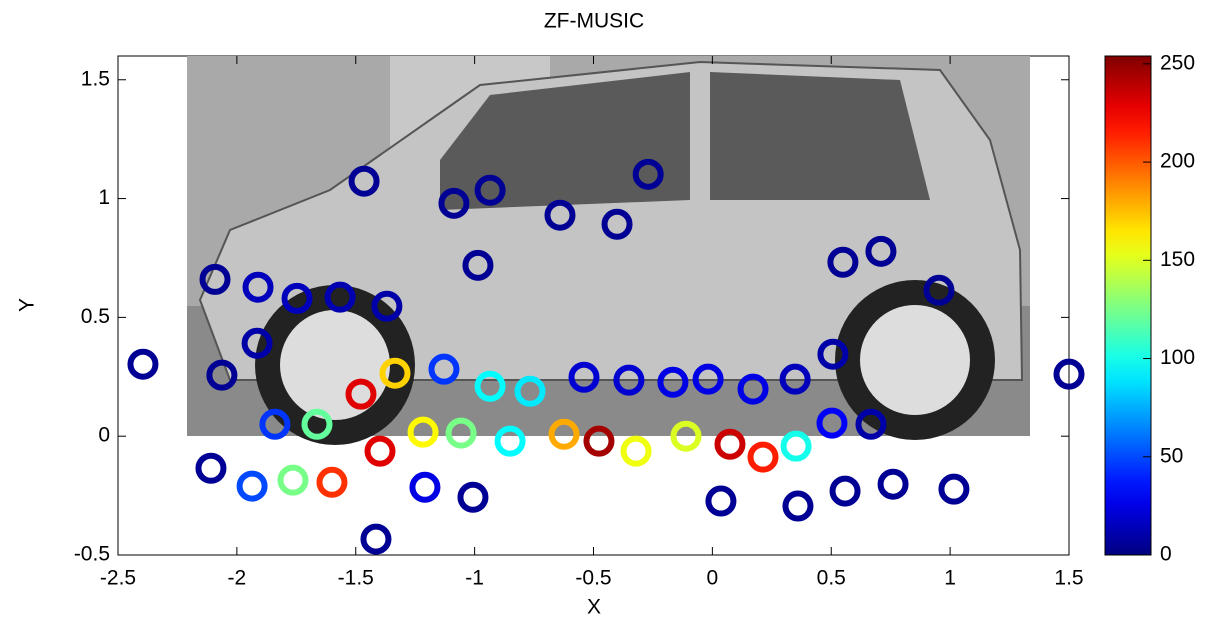 The width and height of the screenshot is (1206, 623). What do you see at coordinates (1177, 62) in the screenshot?
I see `colorbar-tick-label: 250` at bounding box center [1177, 62].